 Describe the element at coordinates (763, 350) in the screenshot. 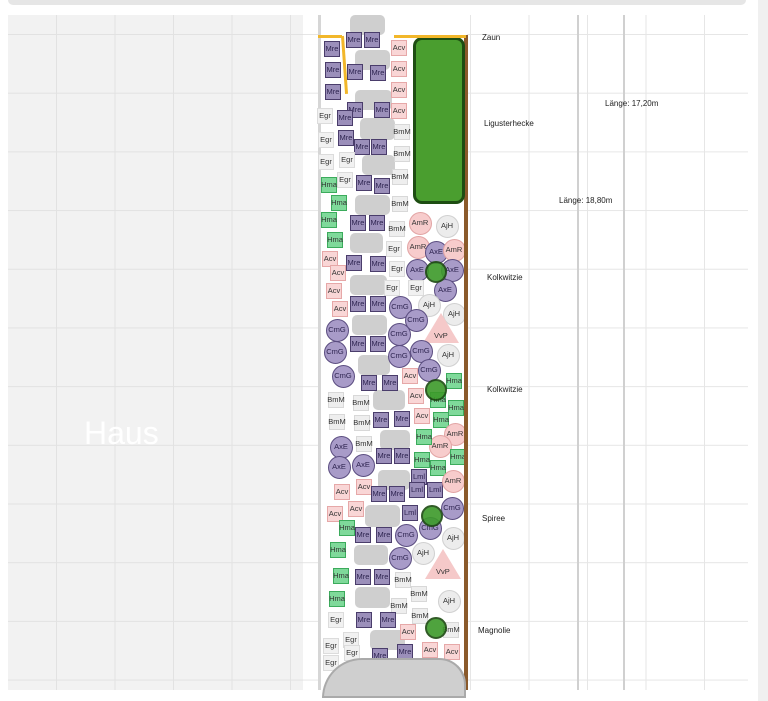

I see `right-scrollbar` at that location.